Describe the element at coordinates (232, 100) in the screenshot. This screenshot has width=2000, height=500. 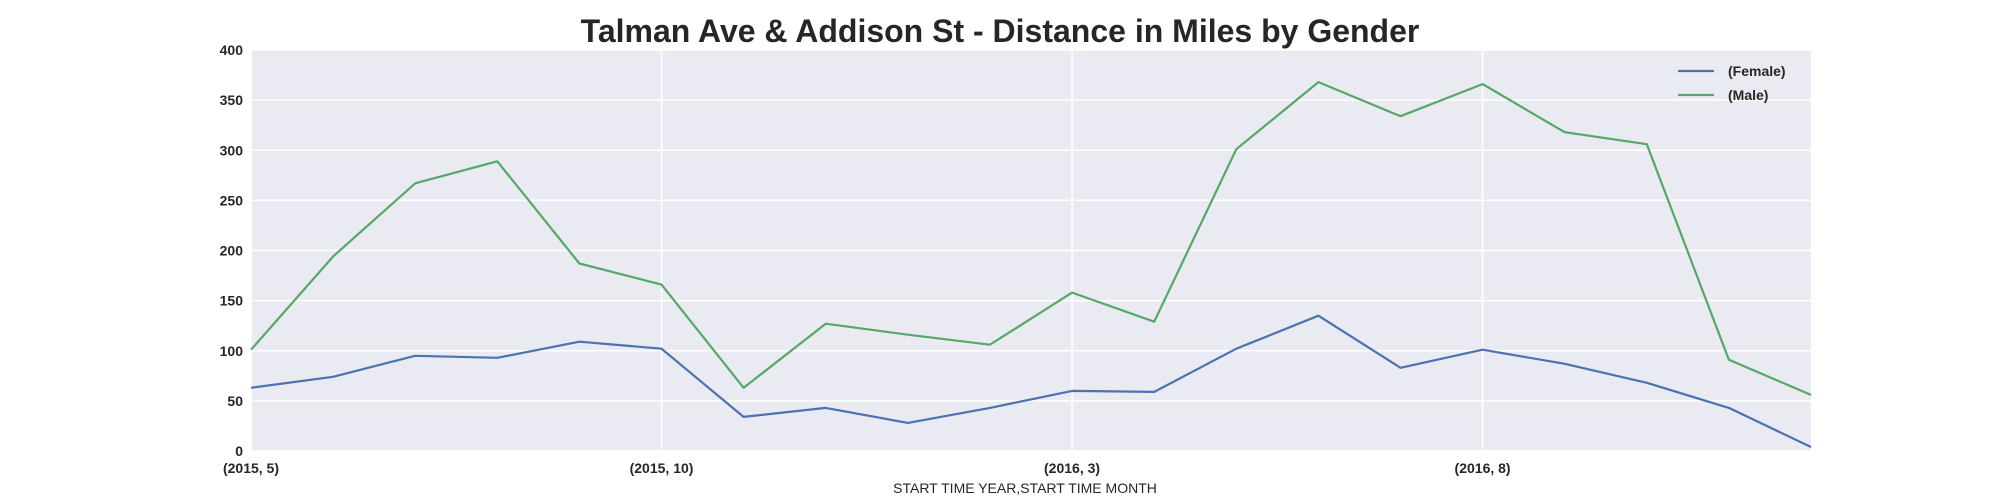
I see `y-tick-label: 350` at that location.